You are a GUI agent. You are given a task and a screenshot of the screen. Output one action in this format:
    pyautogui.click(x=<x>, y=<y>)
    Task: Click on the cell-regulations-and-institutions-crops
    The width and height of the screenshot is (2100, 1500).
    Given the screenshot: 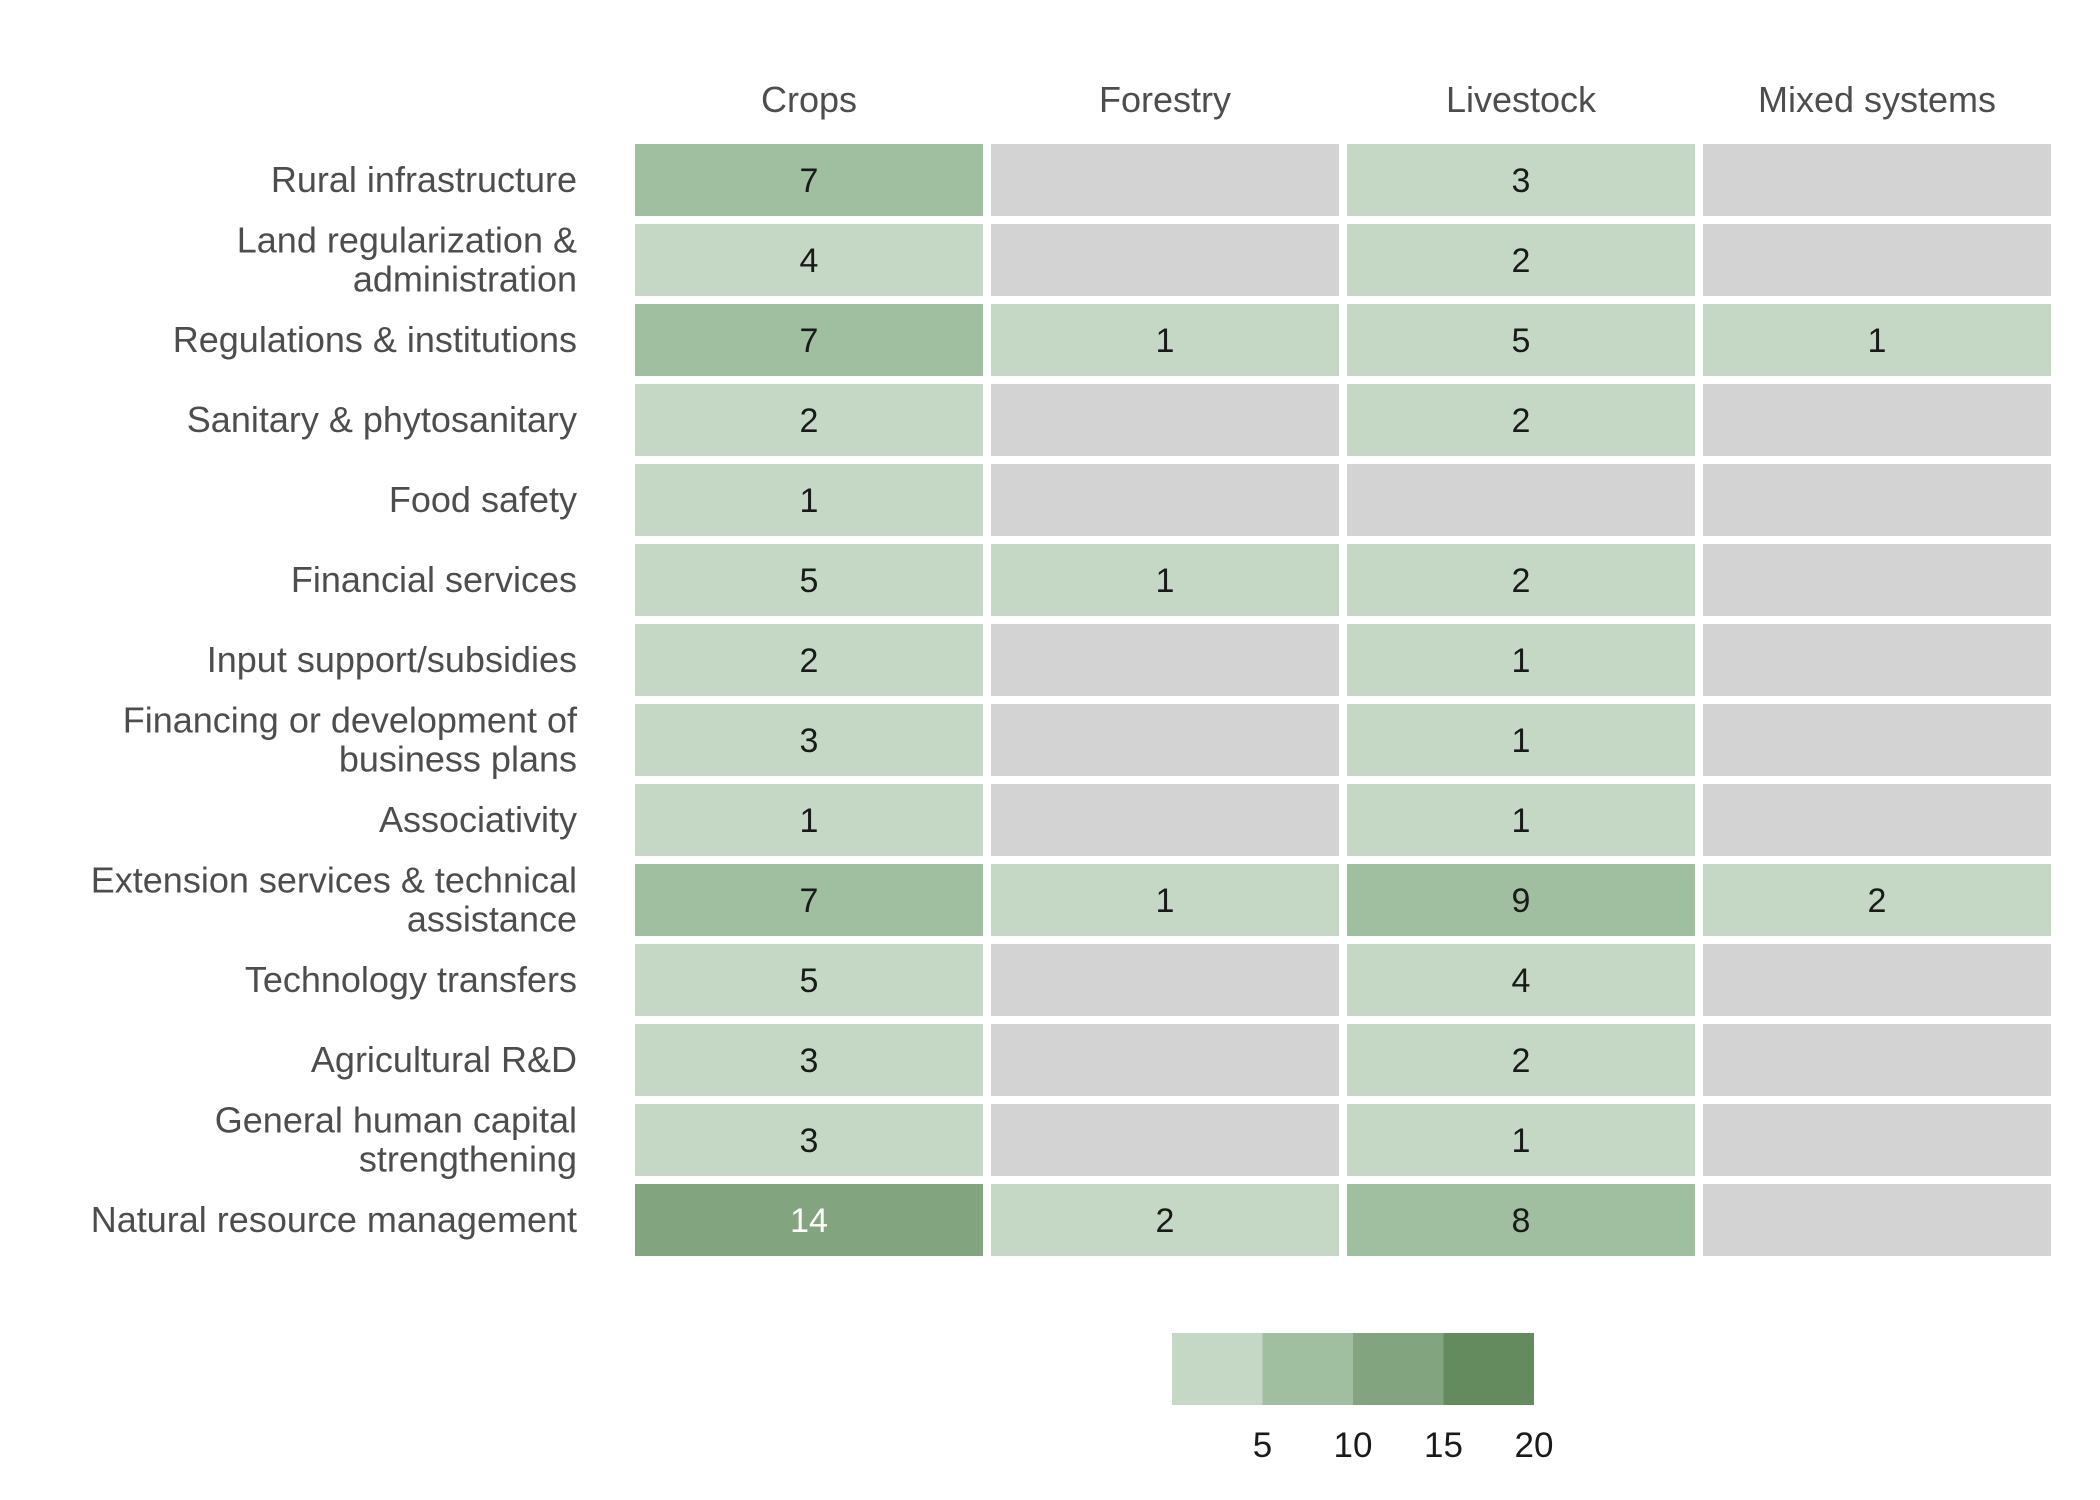 What is the action you would take?
    pyautogui.click(x=809, y=340)
    